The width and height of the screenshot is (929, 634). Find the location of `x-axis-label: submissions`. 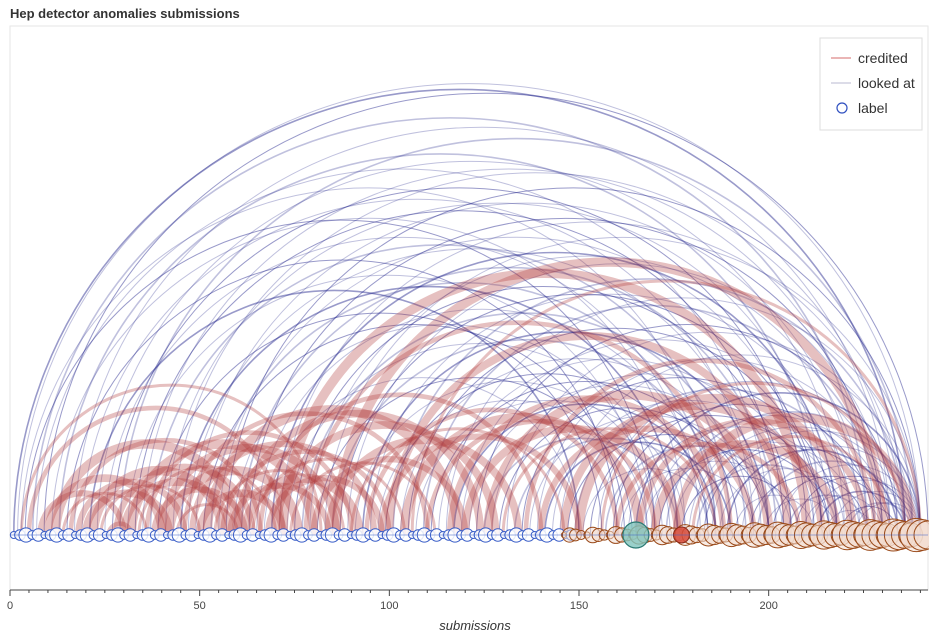

x-axis-label: submissions is located at coordinates (475, 625).